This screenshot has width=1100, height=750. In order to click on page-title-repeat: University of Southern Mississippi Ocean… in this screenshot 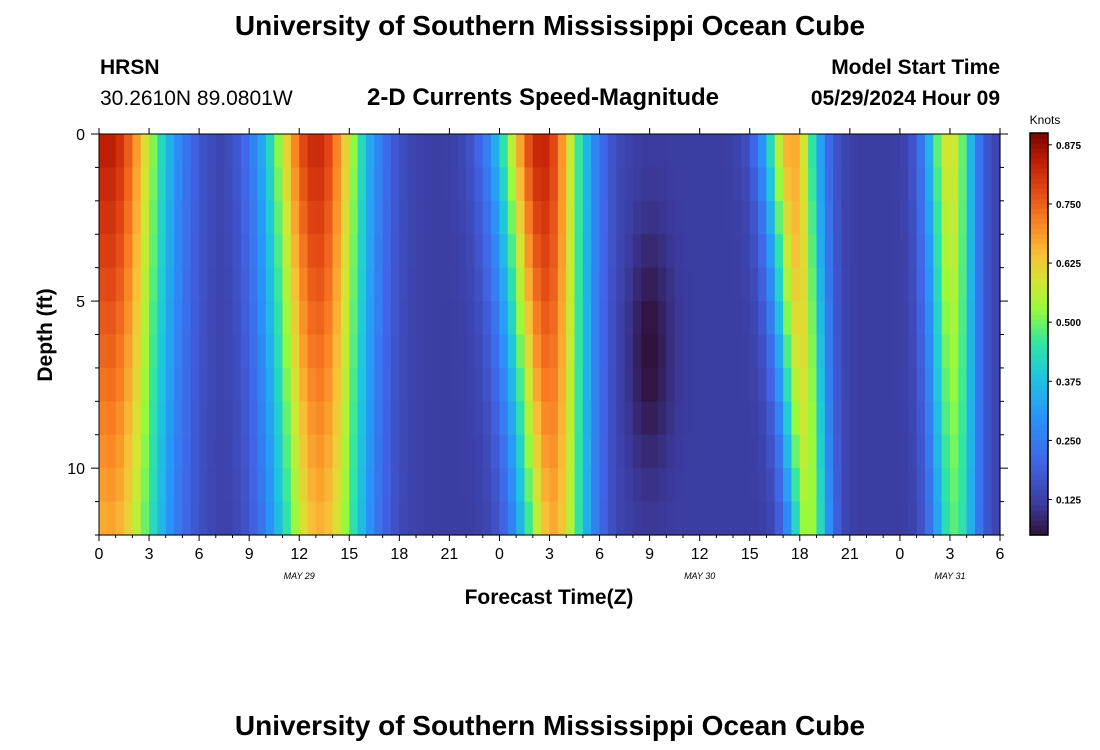, I will do `click(550, 725)`.